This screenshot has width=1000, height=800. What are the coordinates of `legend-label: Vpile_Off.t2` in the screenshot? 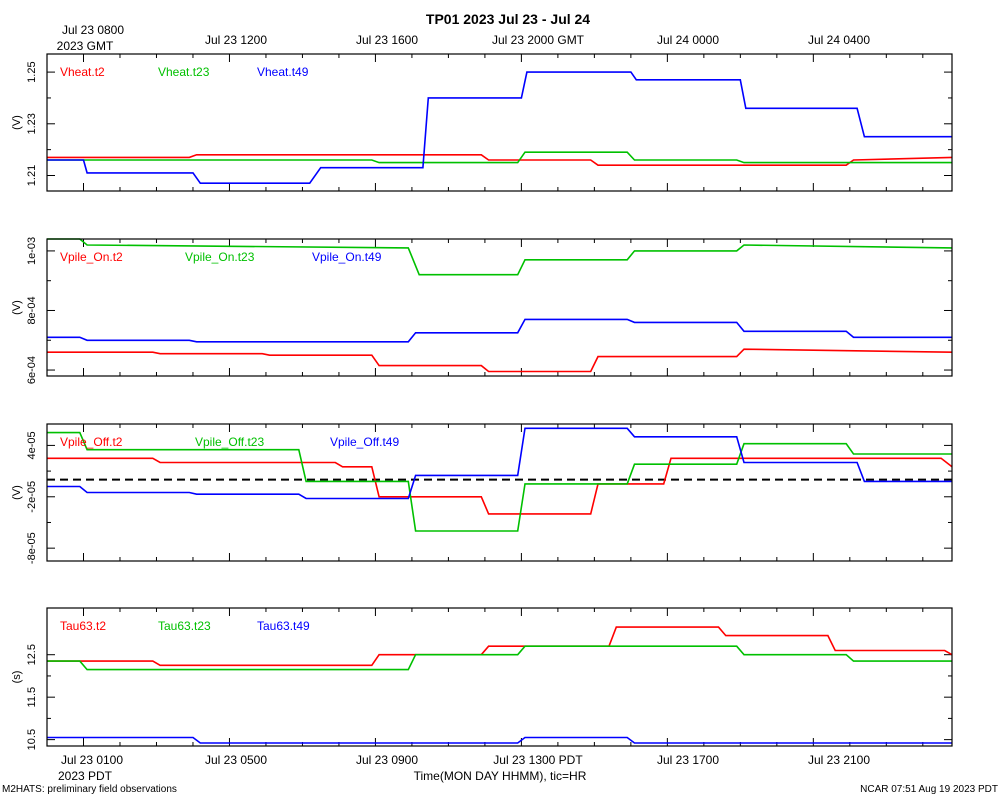 It's located at (91, 442).